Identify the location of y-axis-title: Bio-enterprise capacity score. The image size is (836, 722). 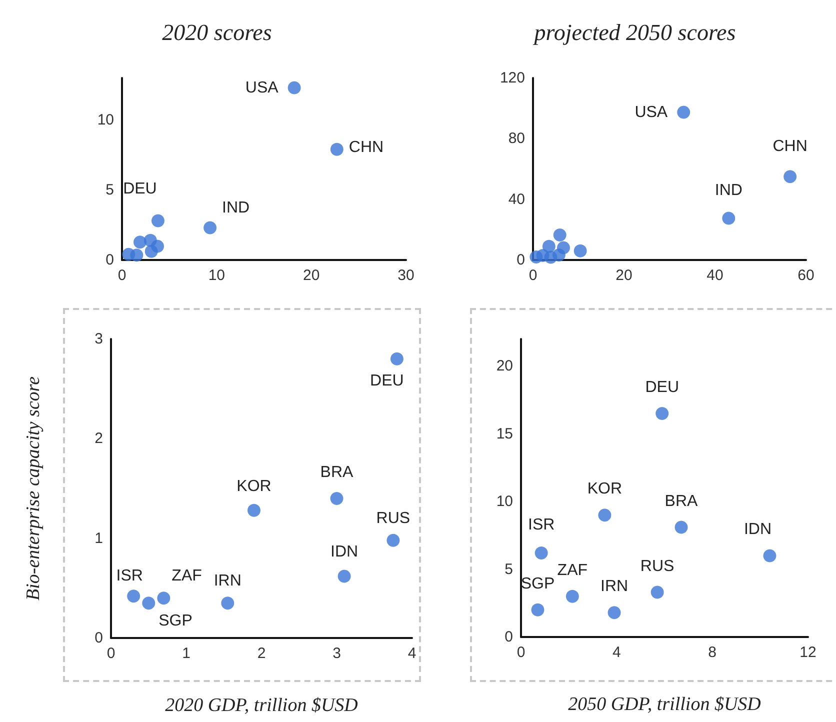
(33, 488).